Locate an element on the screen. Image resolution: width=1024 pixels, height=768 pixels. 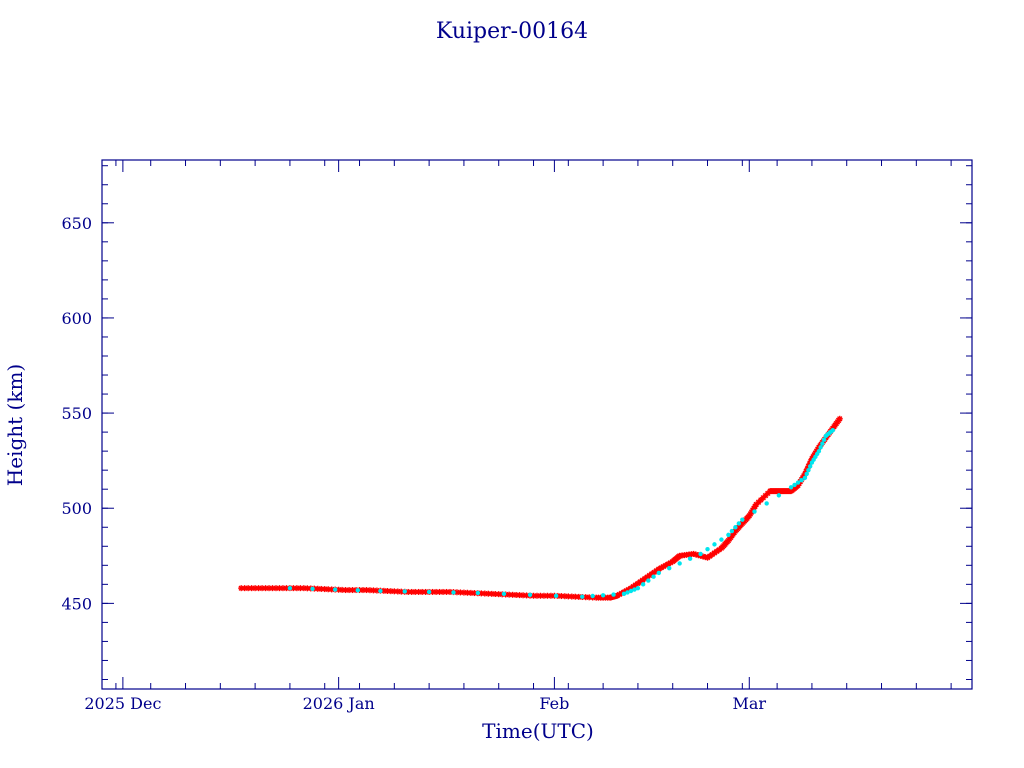
x-axis-label: Time(UTC) is located at coordinates (538, 731).